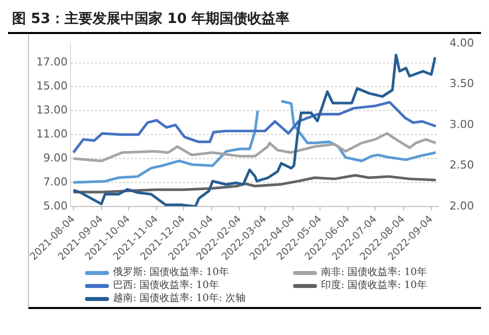 The height and width of the screenshot is (335, 489). What do you see at coordinates (462, 43) in the screenshot?
I see `y2-tick-label: 4.00` at bounding box center [462, 43].